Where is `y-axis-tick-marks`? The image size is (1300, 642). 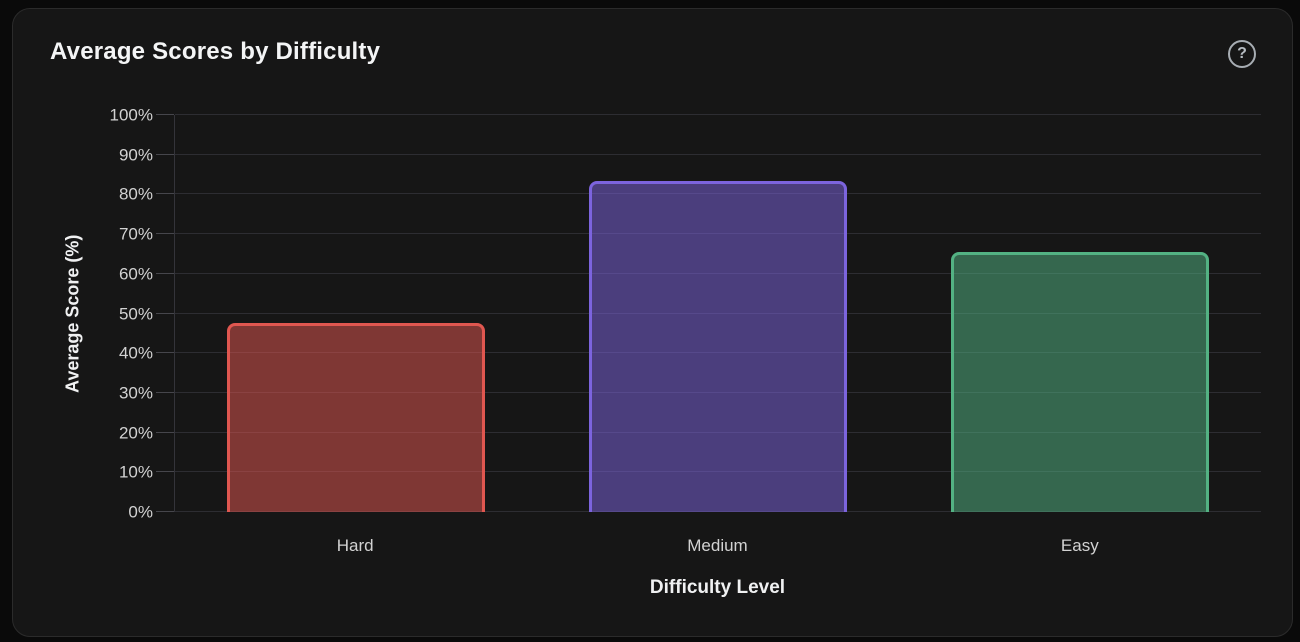 y-axis-tick-marks is located at coordinates (165, 313).